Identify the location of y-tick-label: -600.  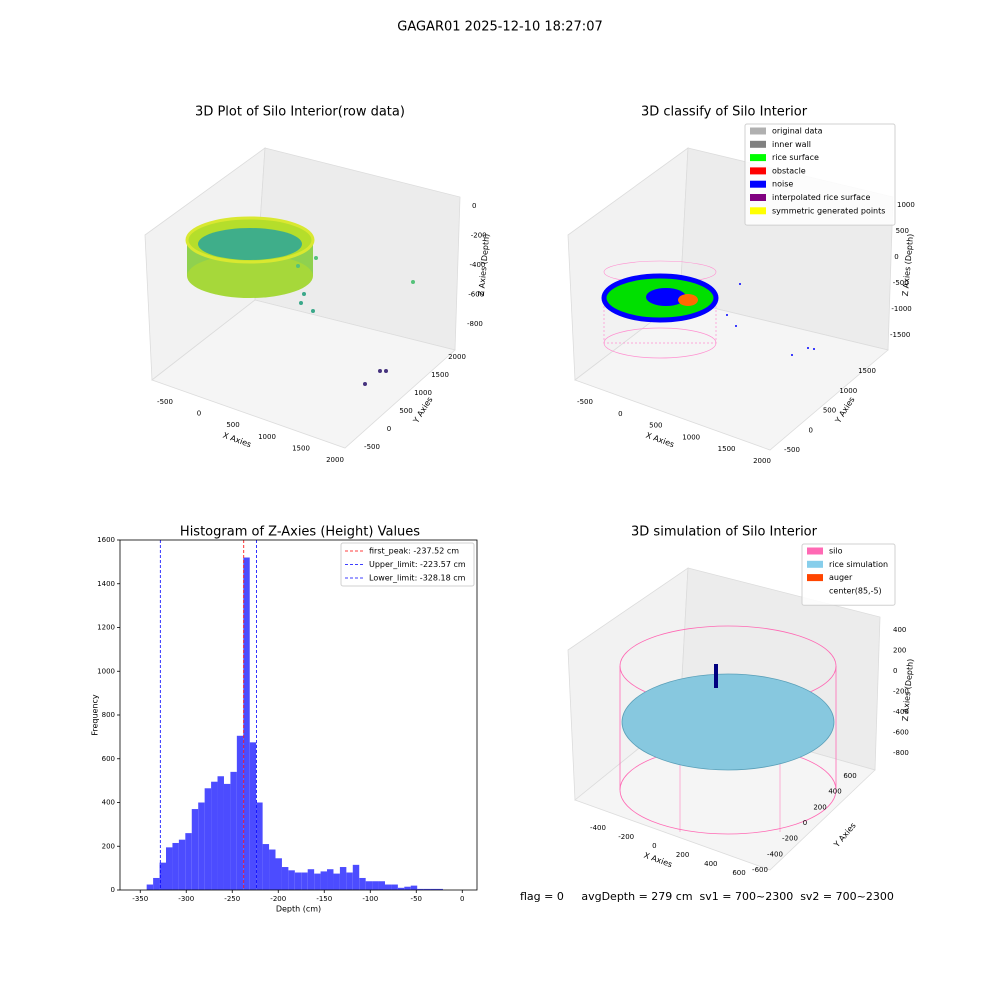
(760, 870).